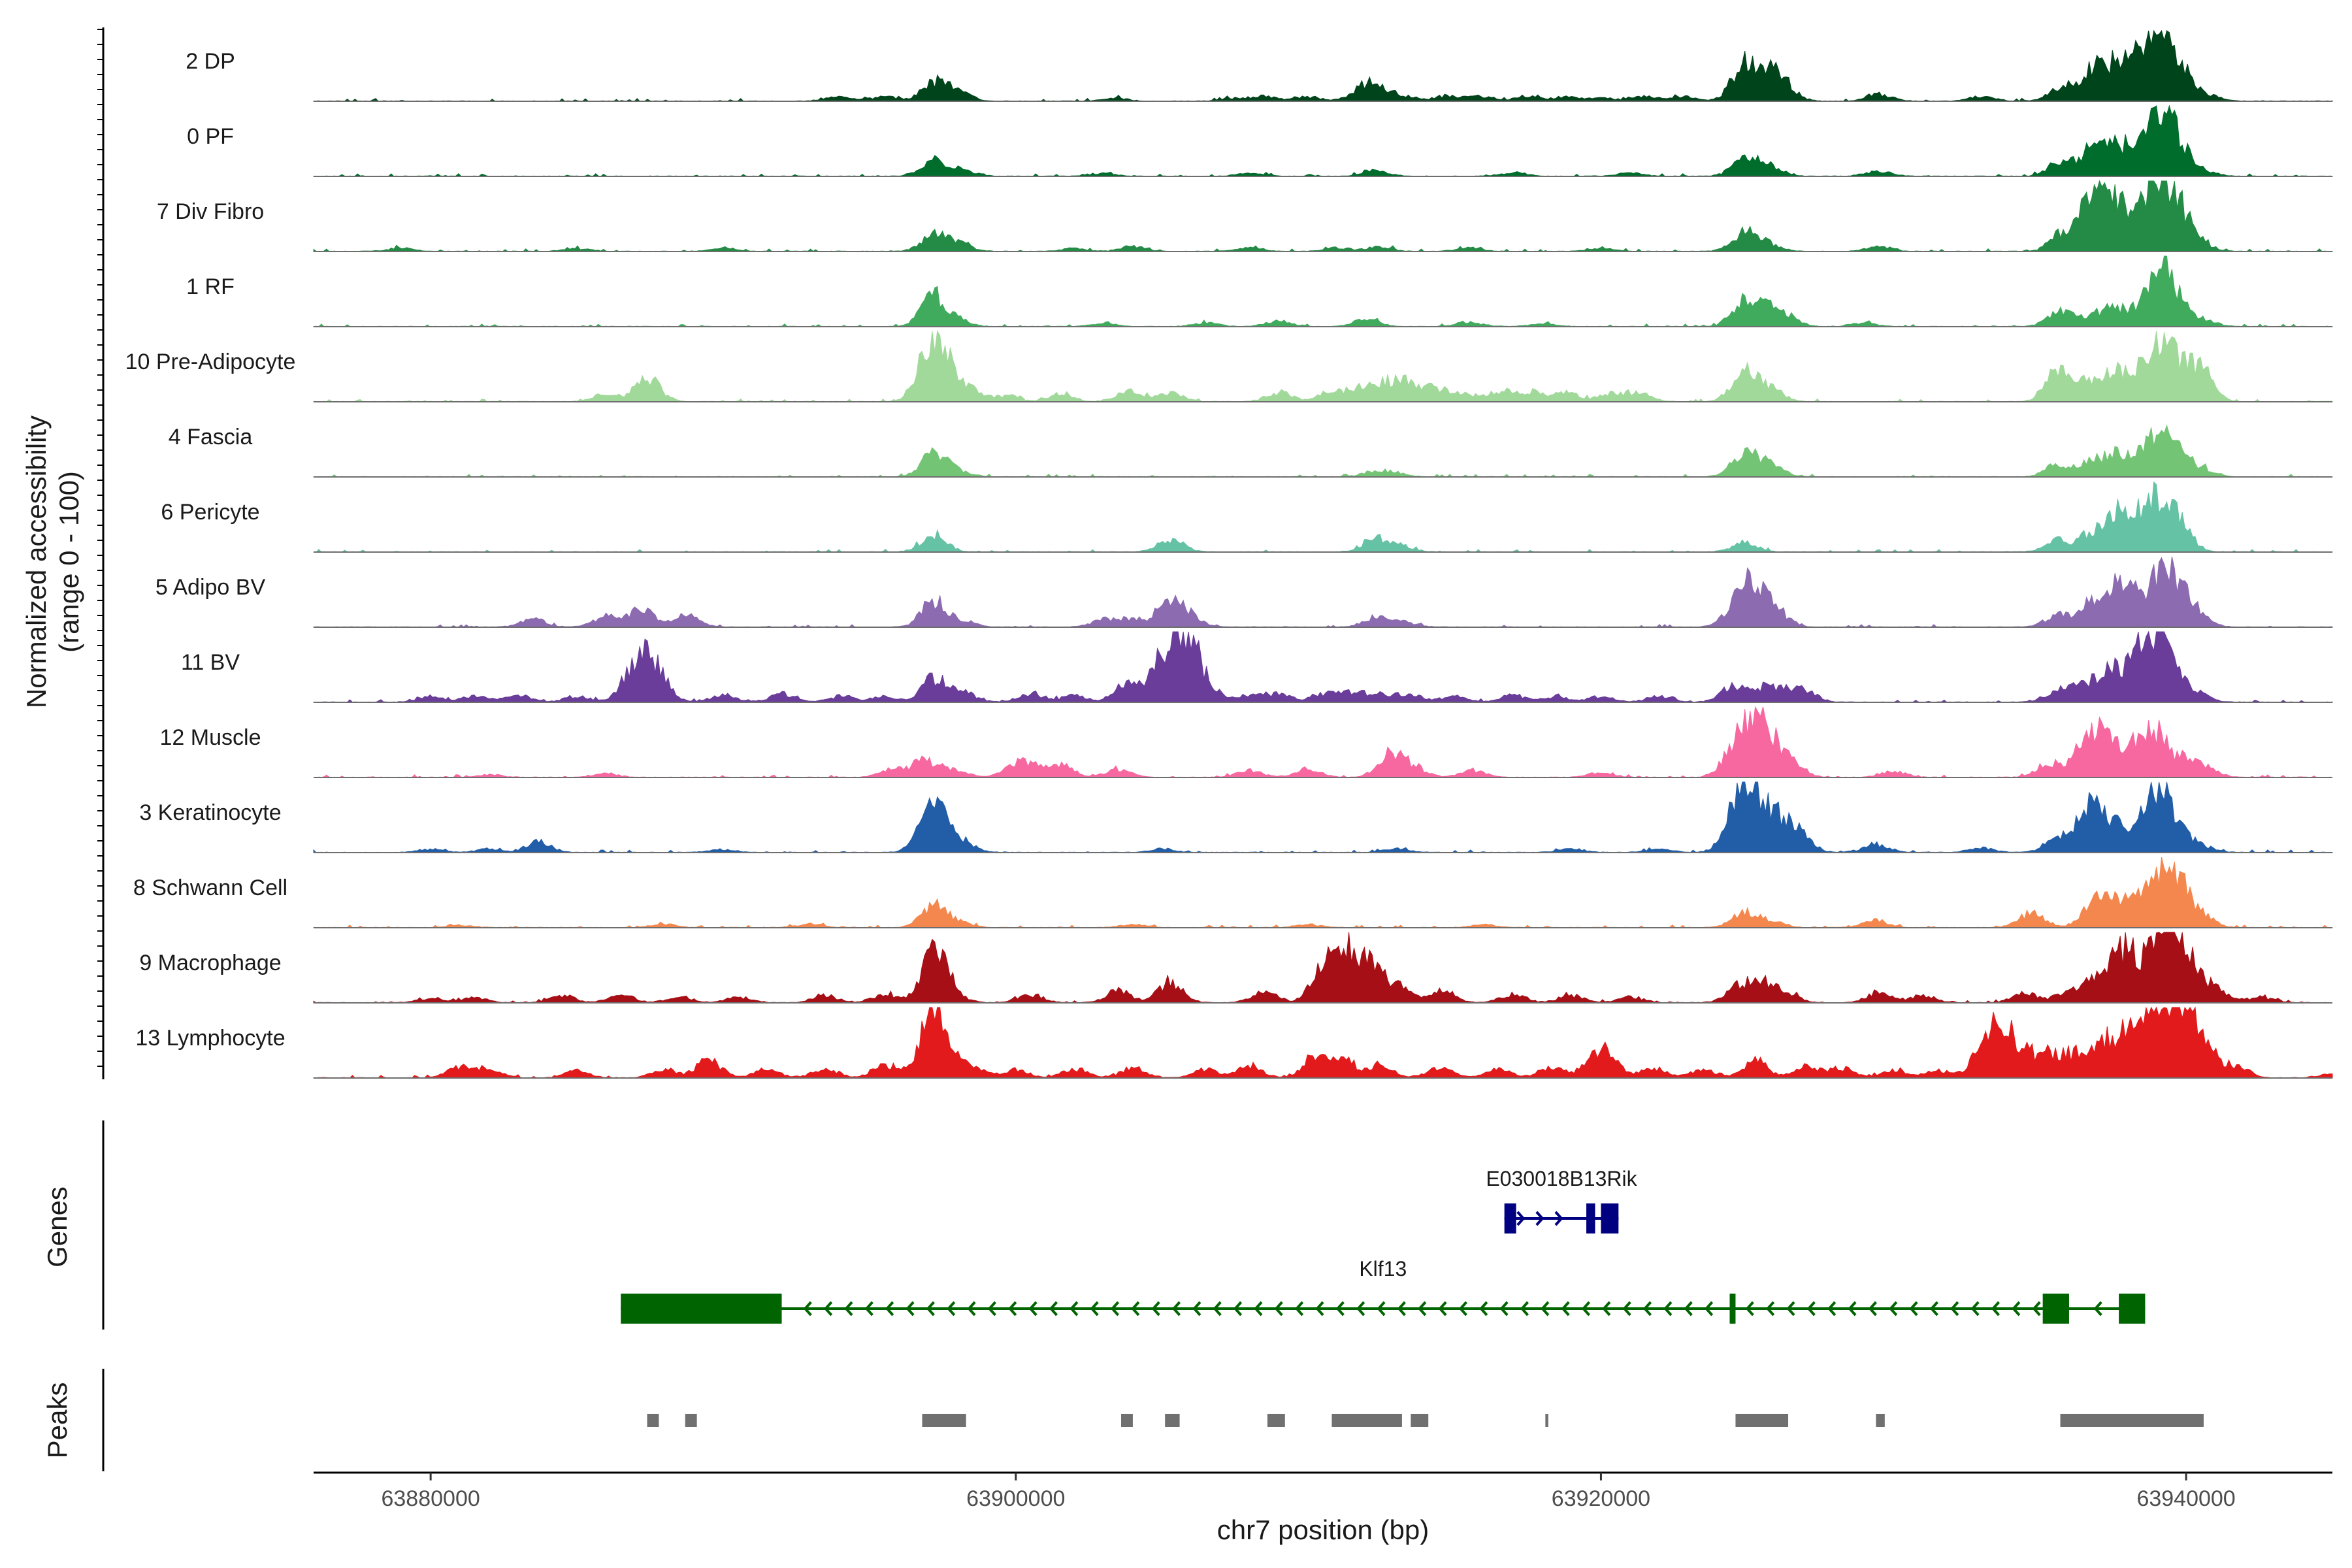 This screenshot has width=2352, height=1568. Describe the element at coordinates (210, 887) in the screenshot. I see `track-label: 8 Schwann Cell` at that location.